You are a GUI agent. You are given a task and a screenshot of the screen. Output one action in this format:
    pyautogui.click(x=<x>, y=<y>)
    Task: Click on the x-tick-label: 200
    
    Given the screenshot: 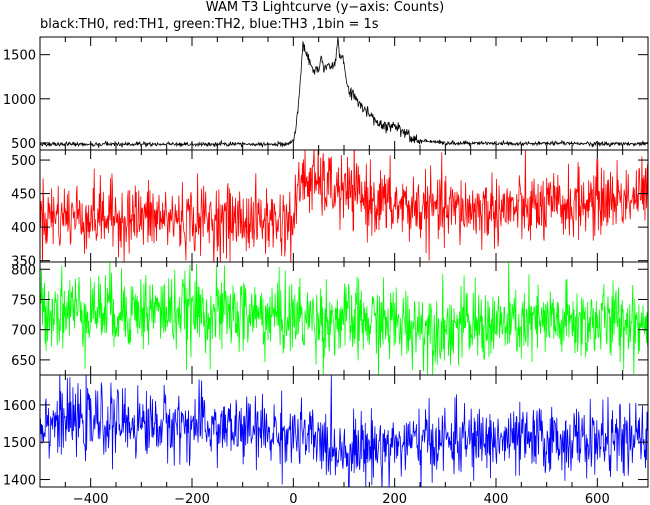 What is the action you would take?
    pyautogui.click(x=394, y=498)
    